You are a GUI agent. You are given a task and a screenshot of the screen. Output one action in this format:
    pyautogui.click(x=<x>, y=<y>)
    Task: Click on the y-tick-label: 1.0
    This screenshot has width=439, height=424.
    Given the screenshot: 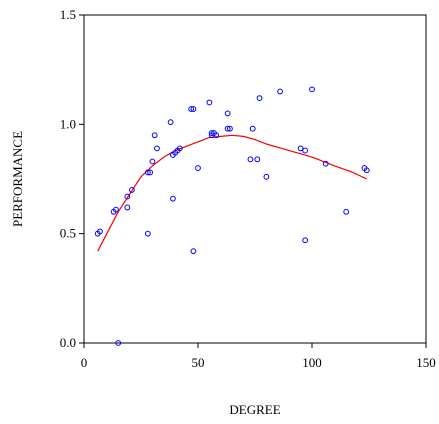 What is the action you would take?
    pyautogui.click(x=68, y=123)
    